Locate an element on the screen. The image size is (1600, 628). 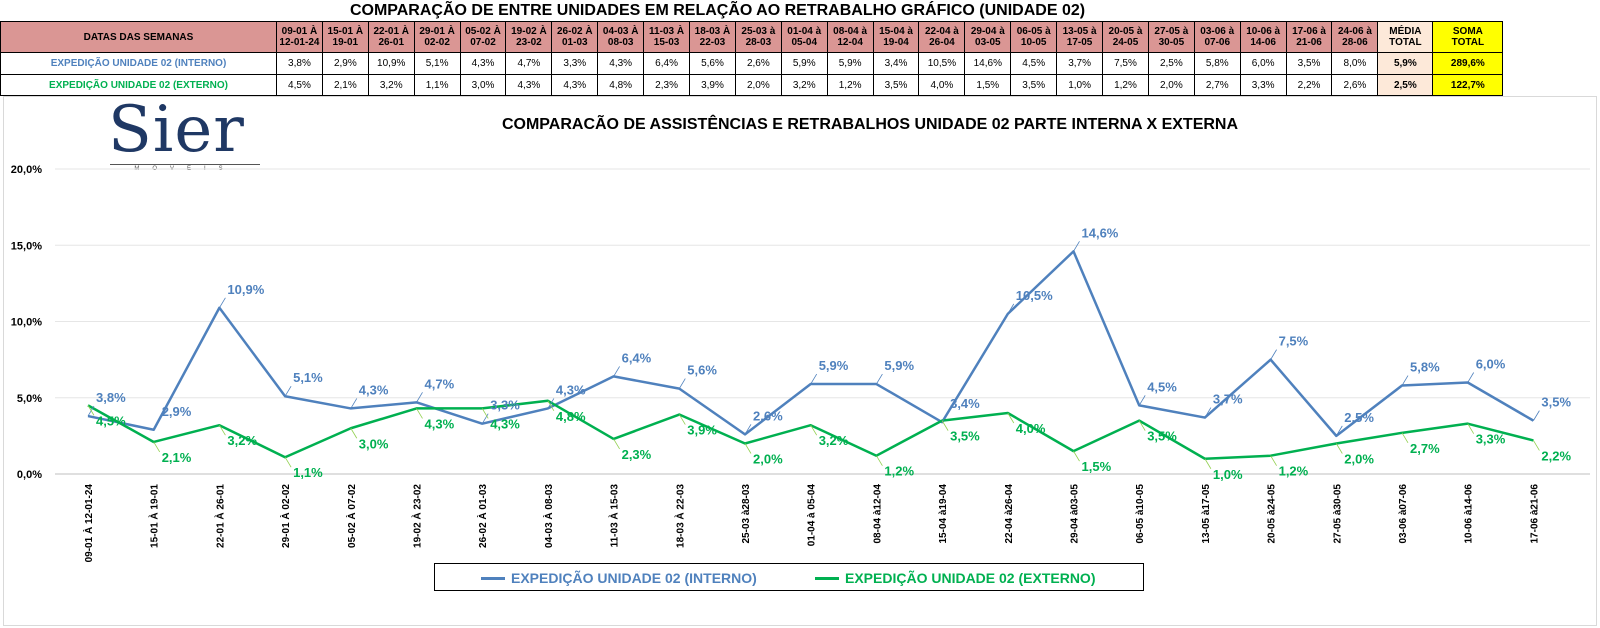
data-label: 4,0% is located at coordinates (1031, 428).